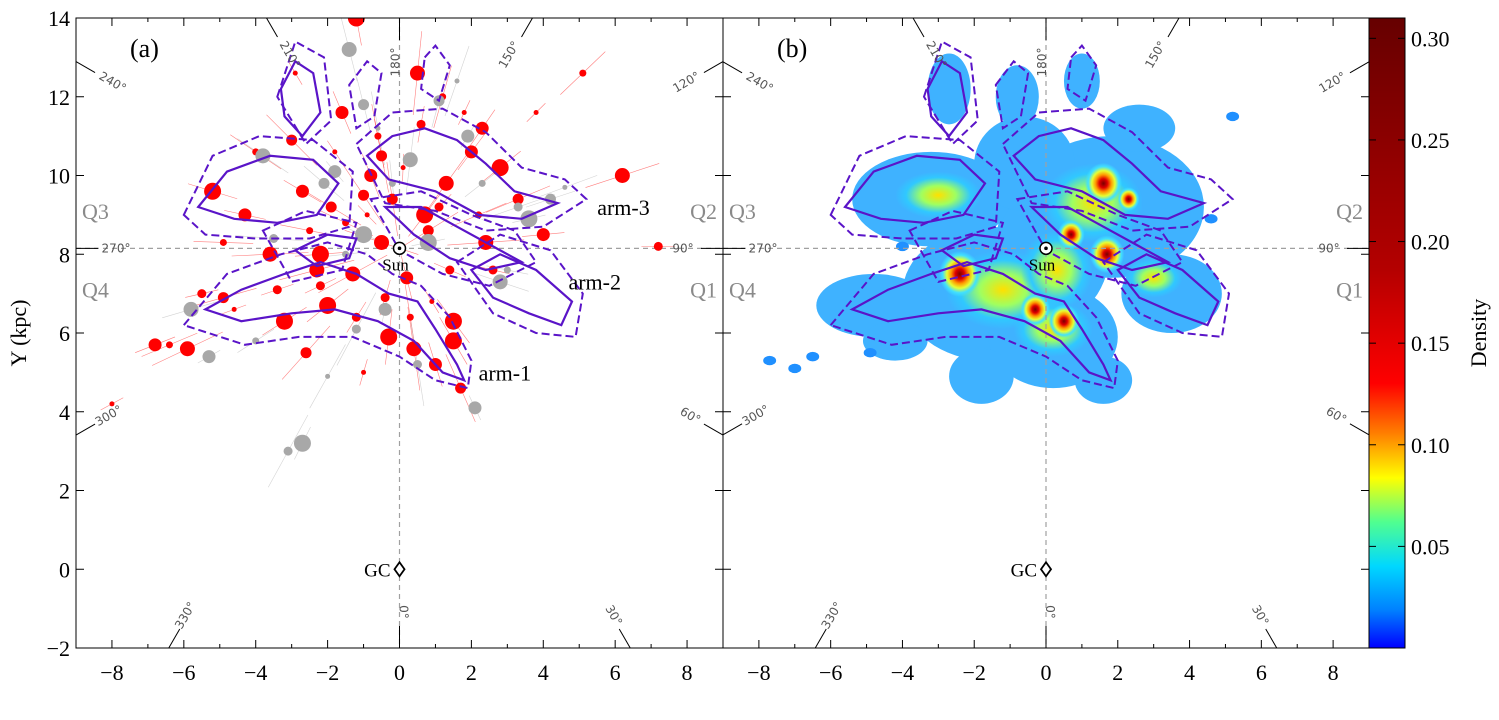  I want to click on y-tick-label: 14, so click(59, 18).